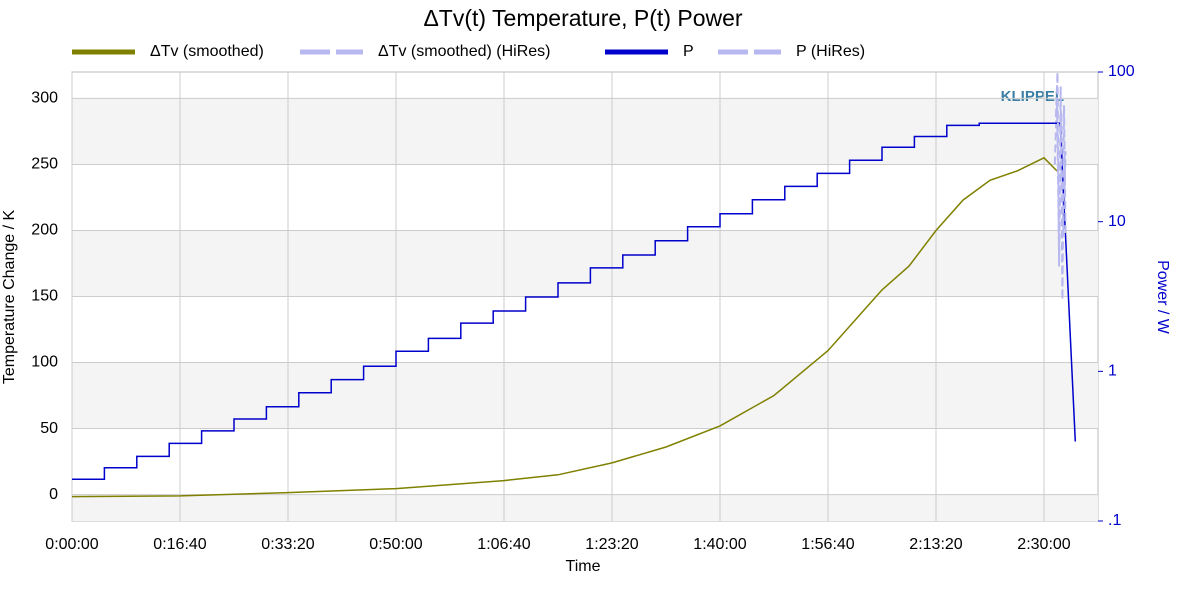 The image size is (1181, 599). Describe the element at coordinates (582, 18) in the screenshot. I see `chart-title: ΔTv(t) Temperature, P(t) Power` at that location.